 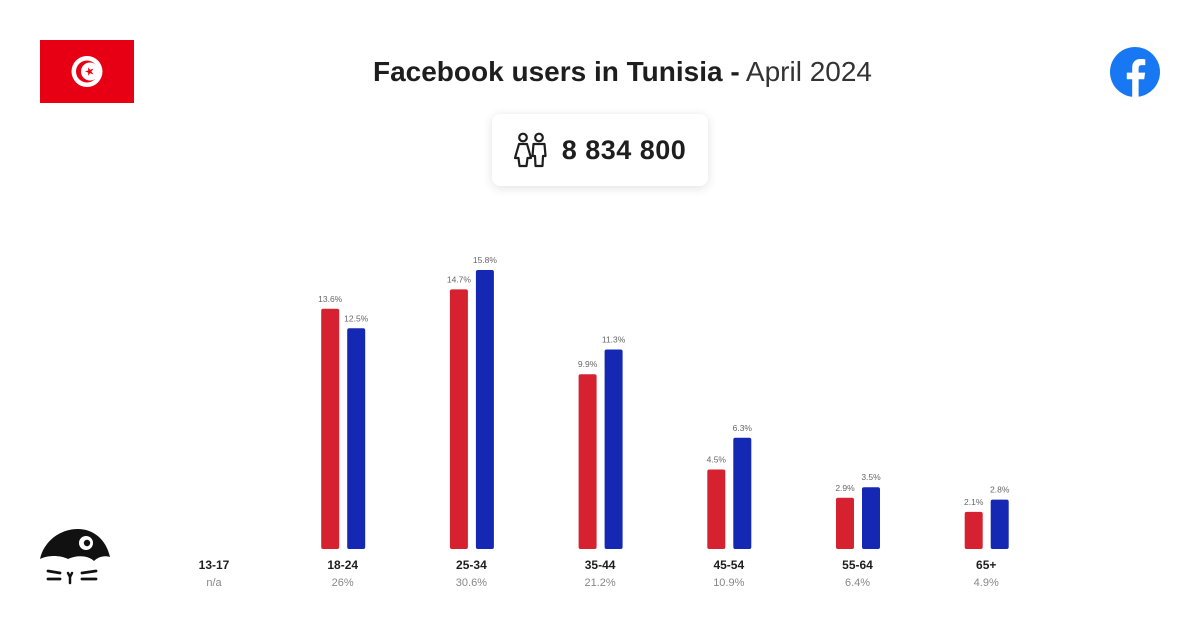 I want to click on age-group-share-label: 6.4%, so click(x=857, y=583).